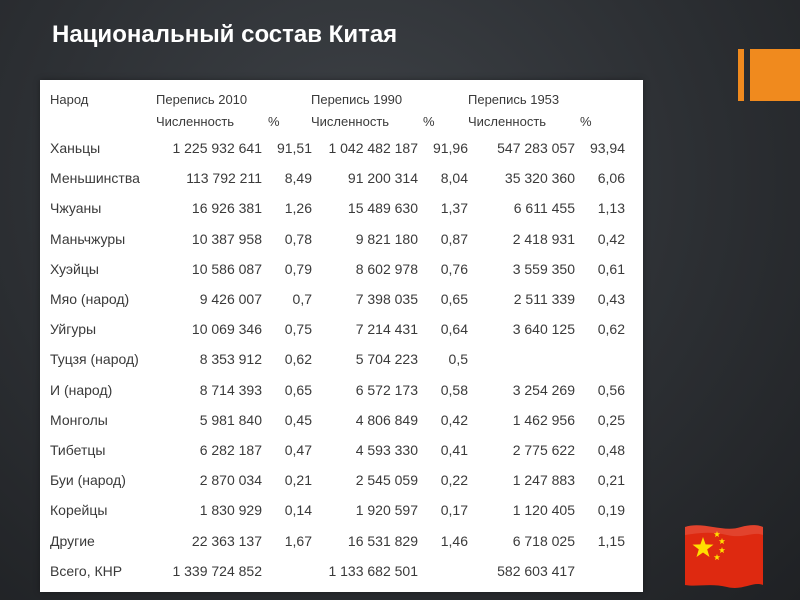 The width and height of the screenshot is (800, 600). Describe the element at coordinates (611, 389) in the screenshot. I see `table-cell-percent-1953: 0,56` at that location.